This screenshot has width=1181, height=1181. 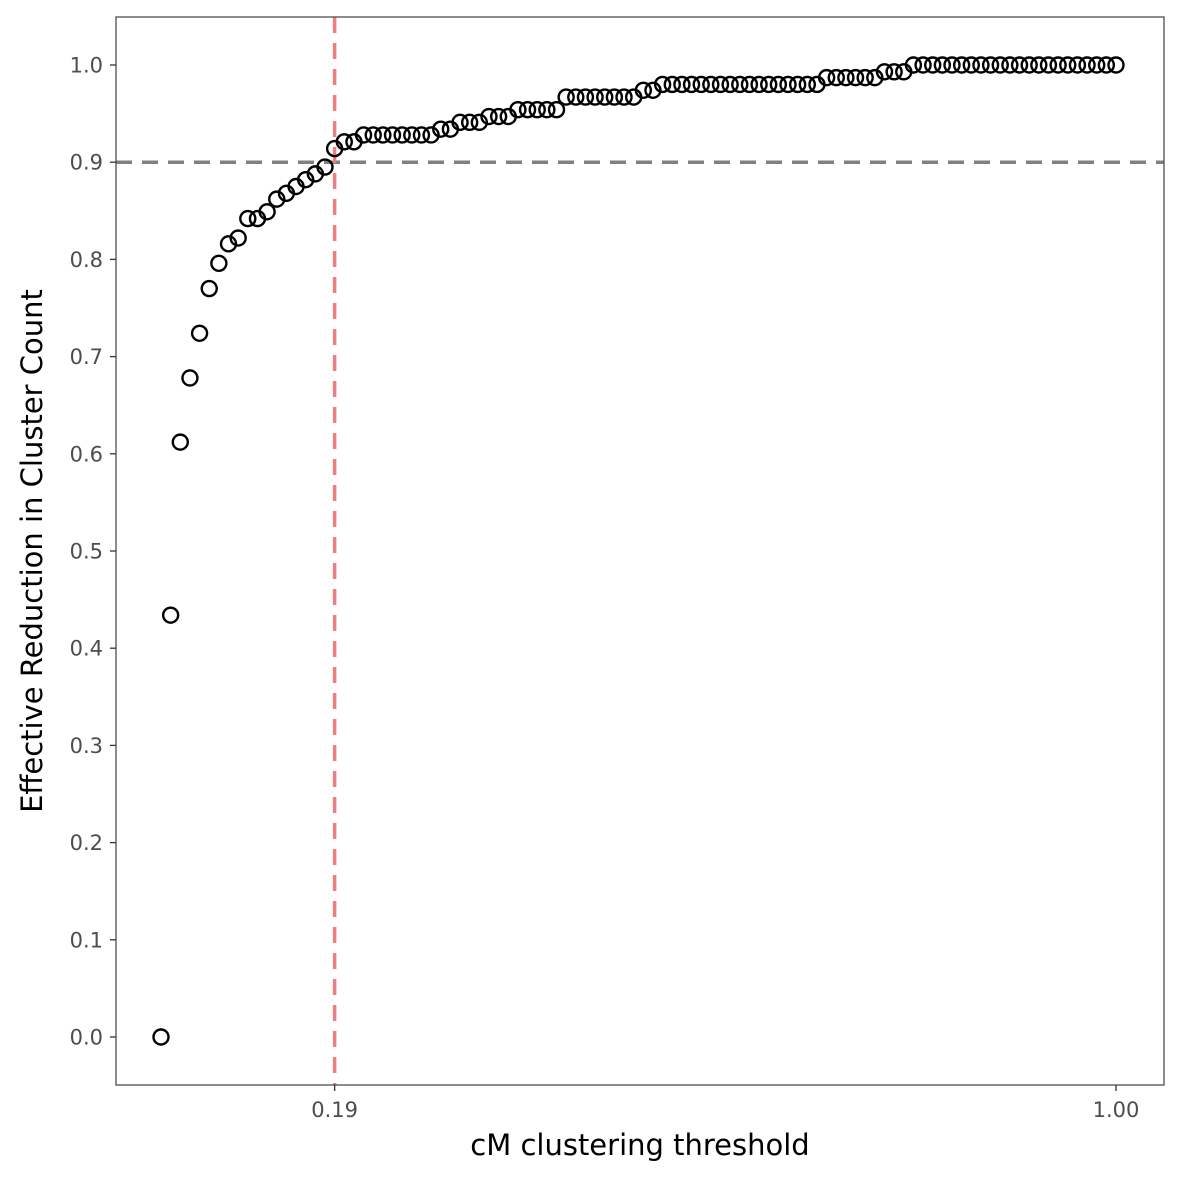 What do you see at coordinates (86, 649) in the screenshot?
I see `y-tick-label: 0.4` at bounding box center [86, 649].